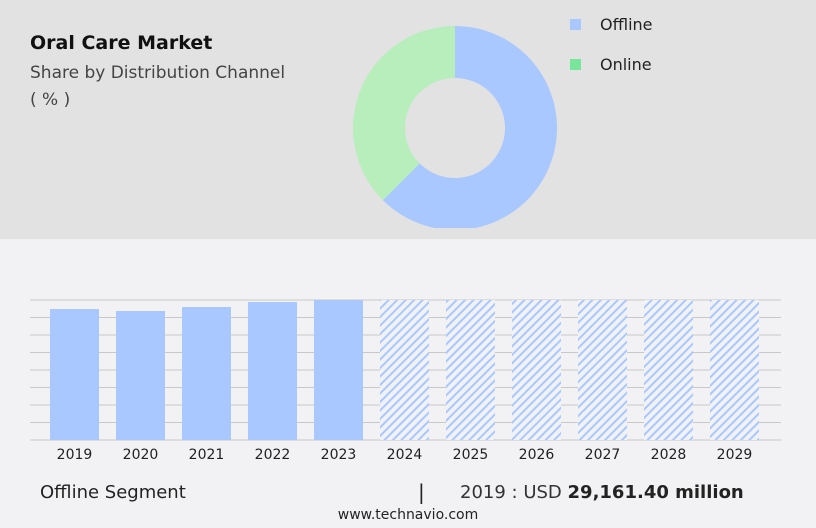  What do you see at coordinates (207, 455) in the screenshot?
I see `x-tick-label: 2021` at bounding box center [207, 455].